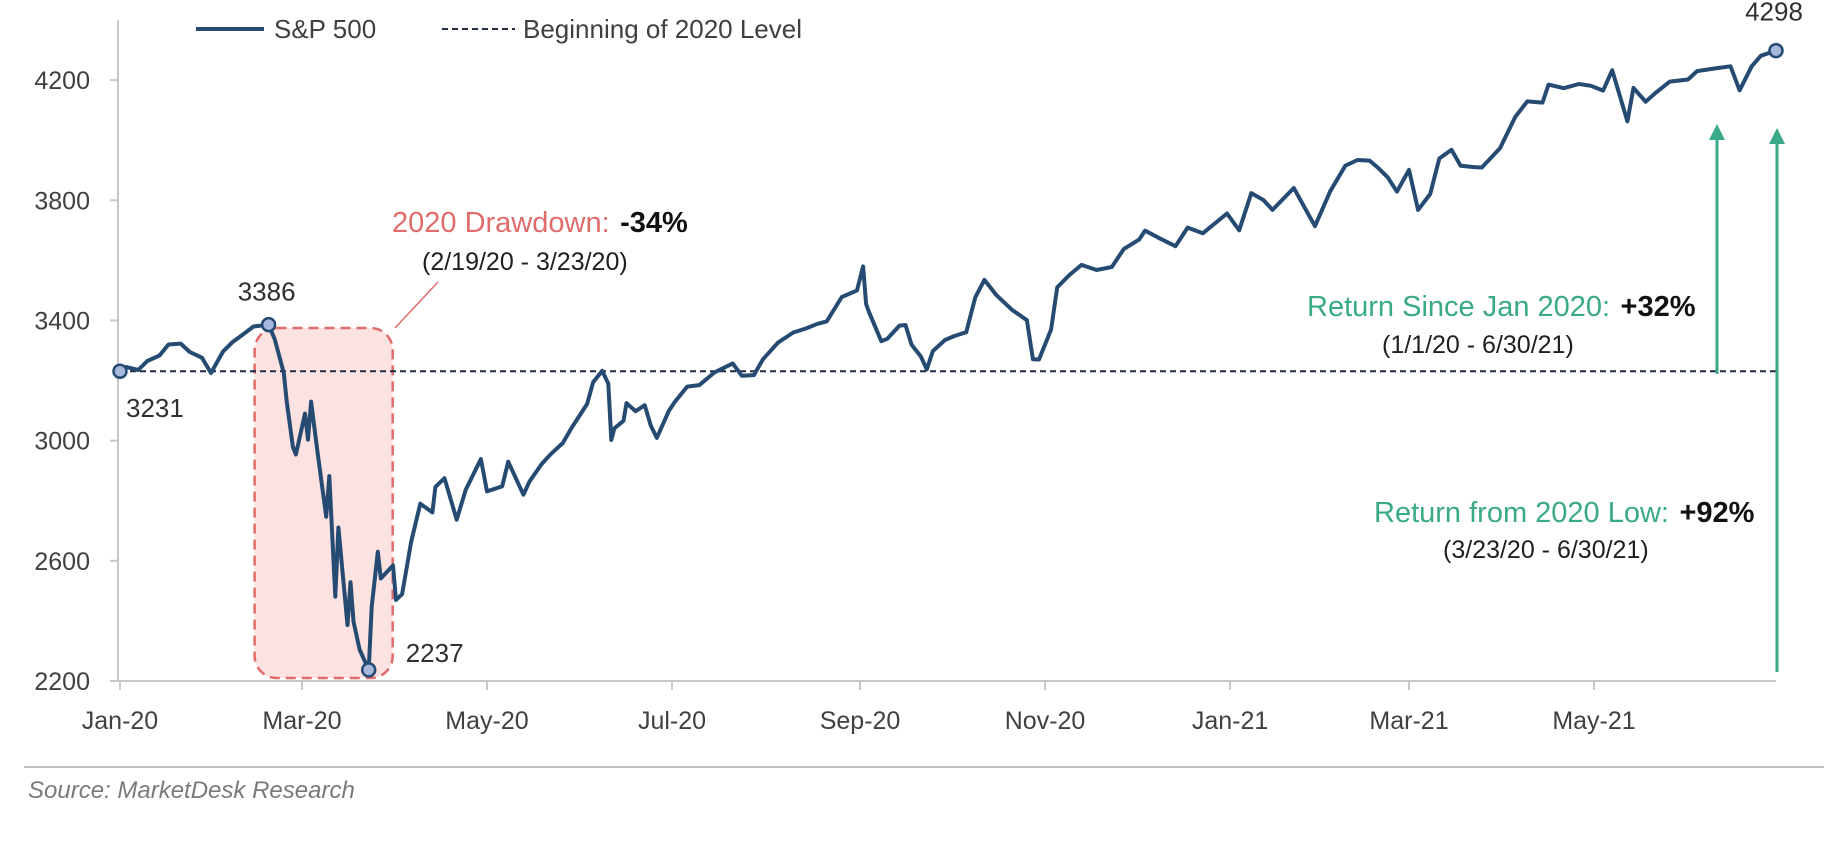  What do you see at coordinates (435, 653) in the screenshot?
I see `labeled-point-label: 2237` at bounding box center [435, 653].